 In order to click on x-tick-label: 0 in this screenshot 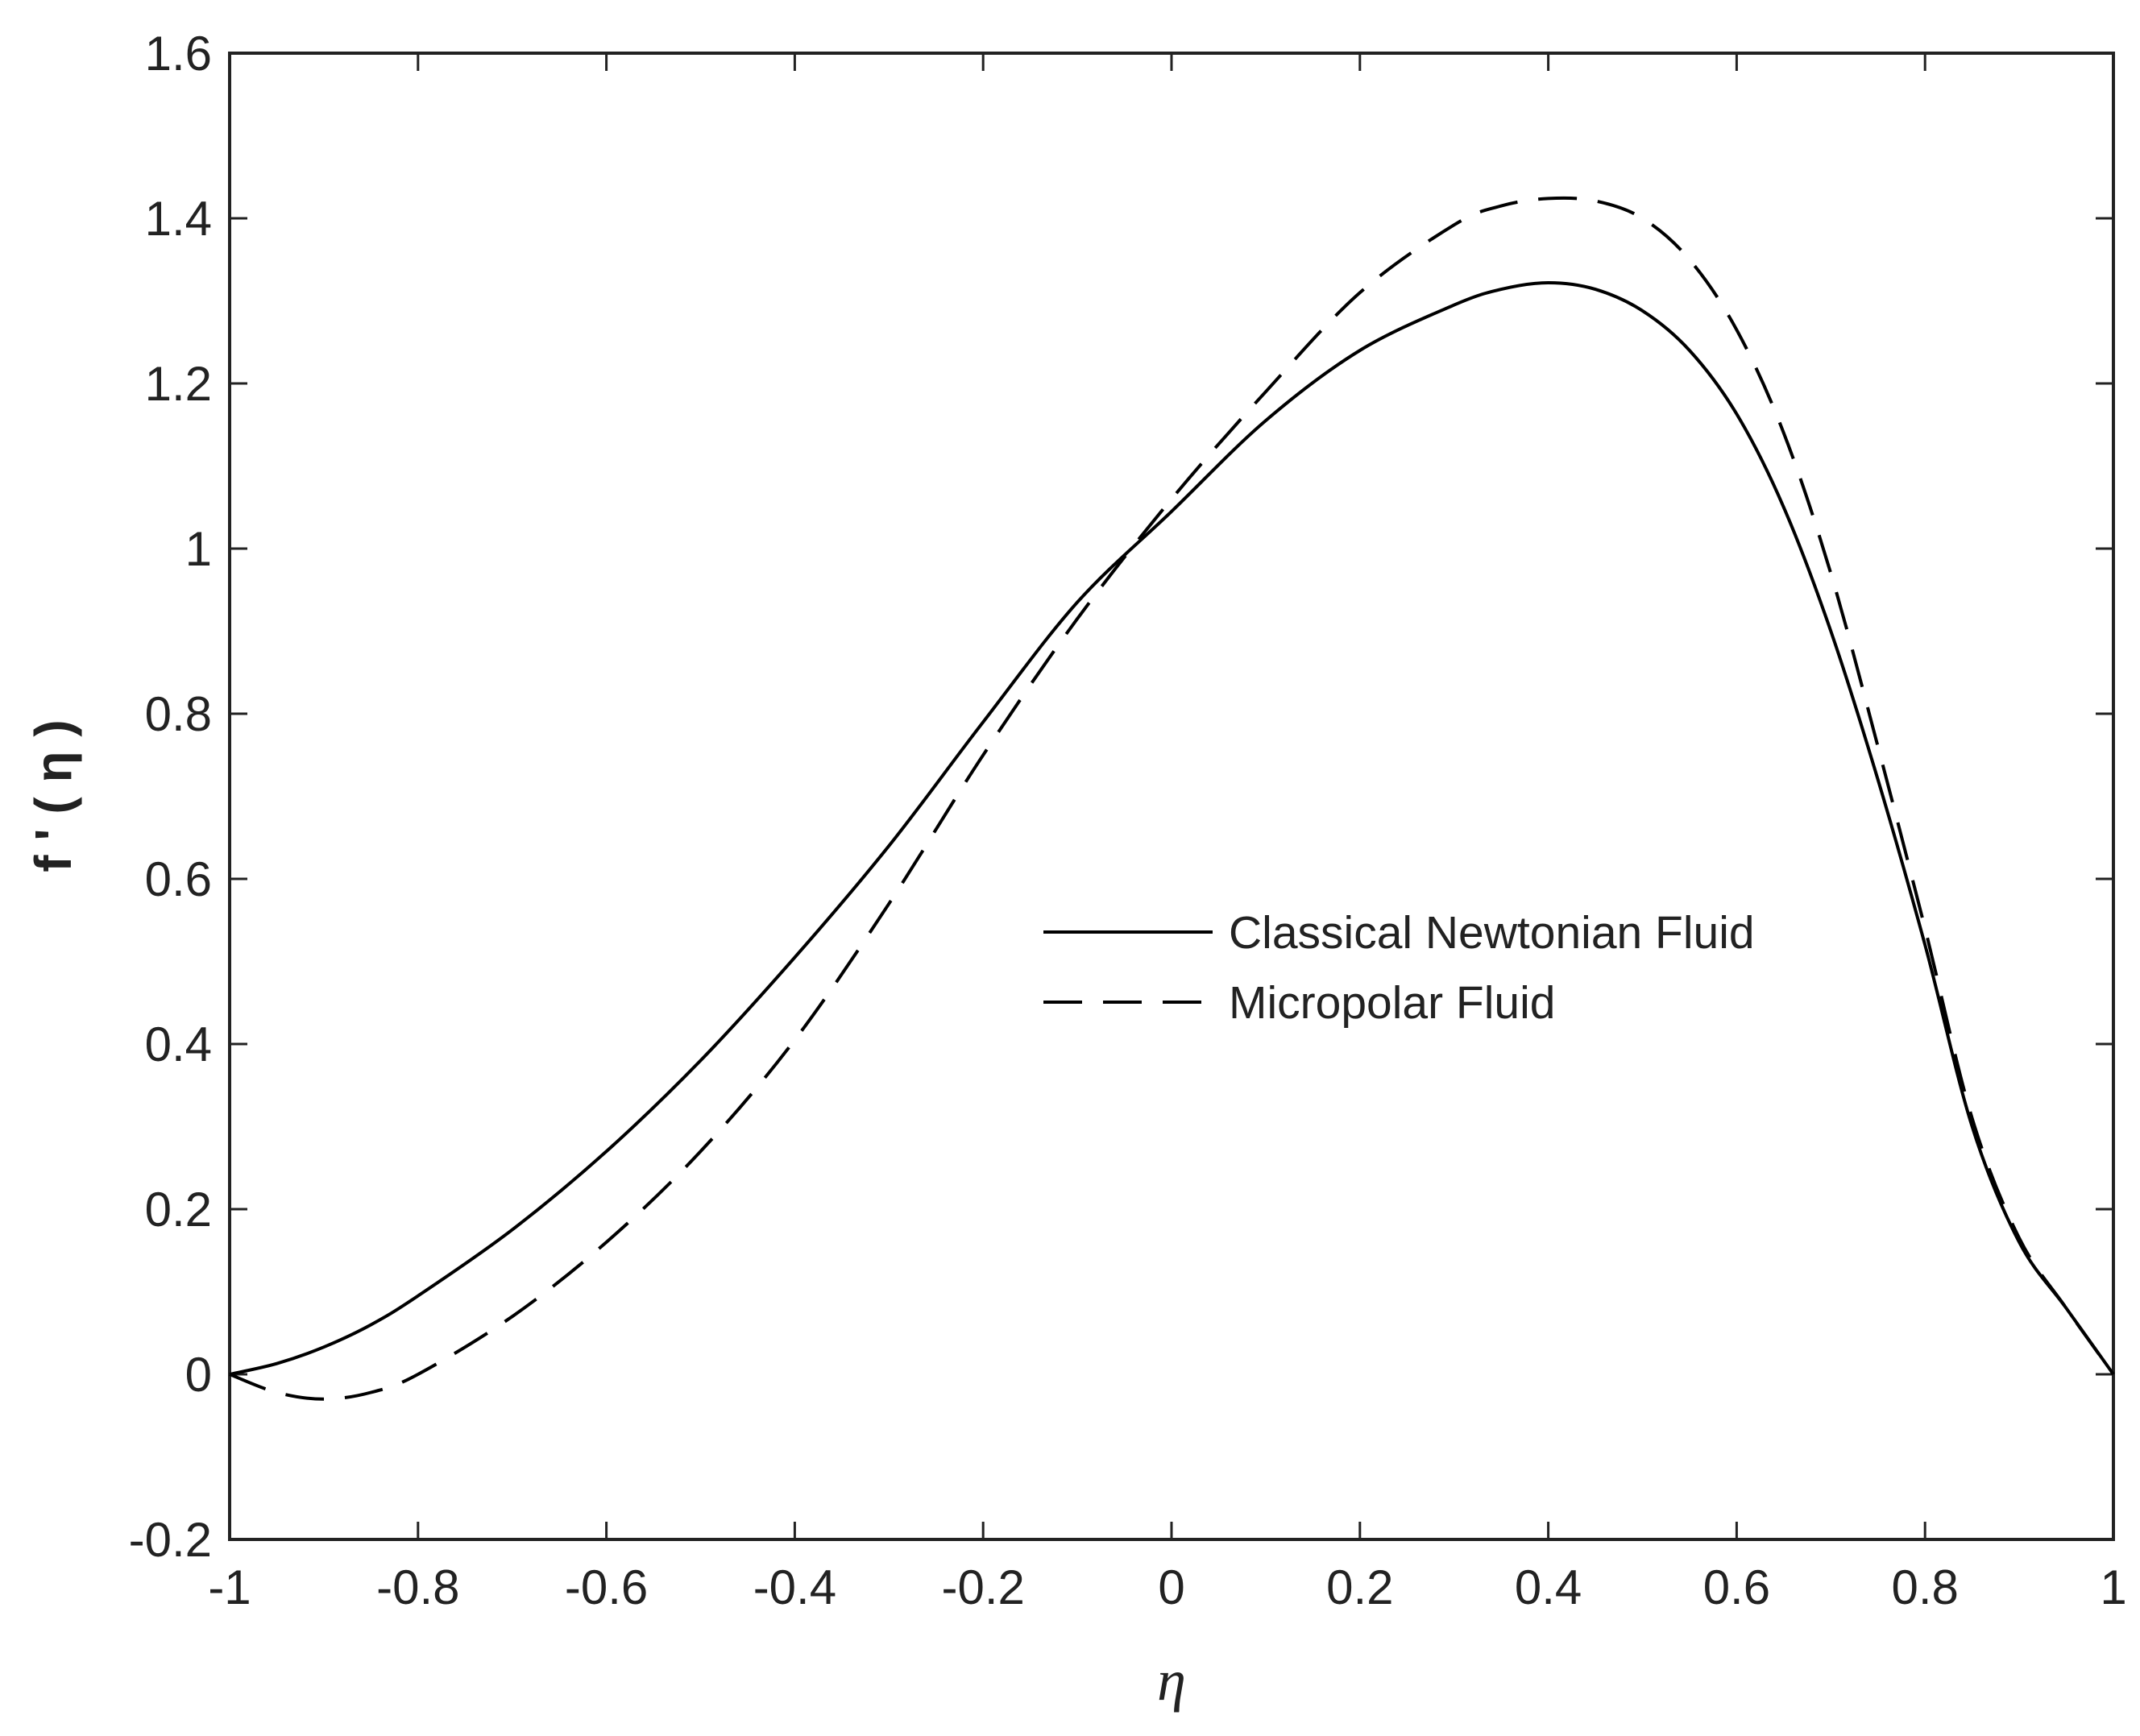, I will do `click(1171, 1587)`.